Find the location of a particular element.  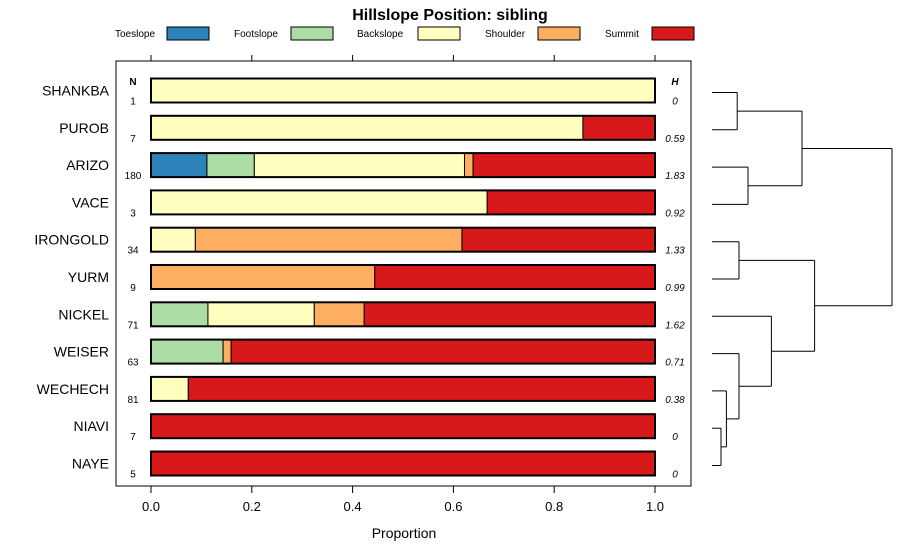

bar-segment-arizo-summit is located at coordinates (564, 165).